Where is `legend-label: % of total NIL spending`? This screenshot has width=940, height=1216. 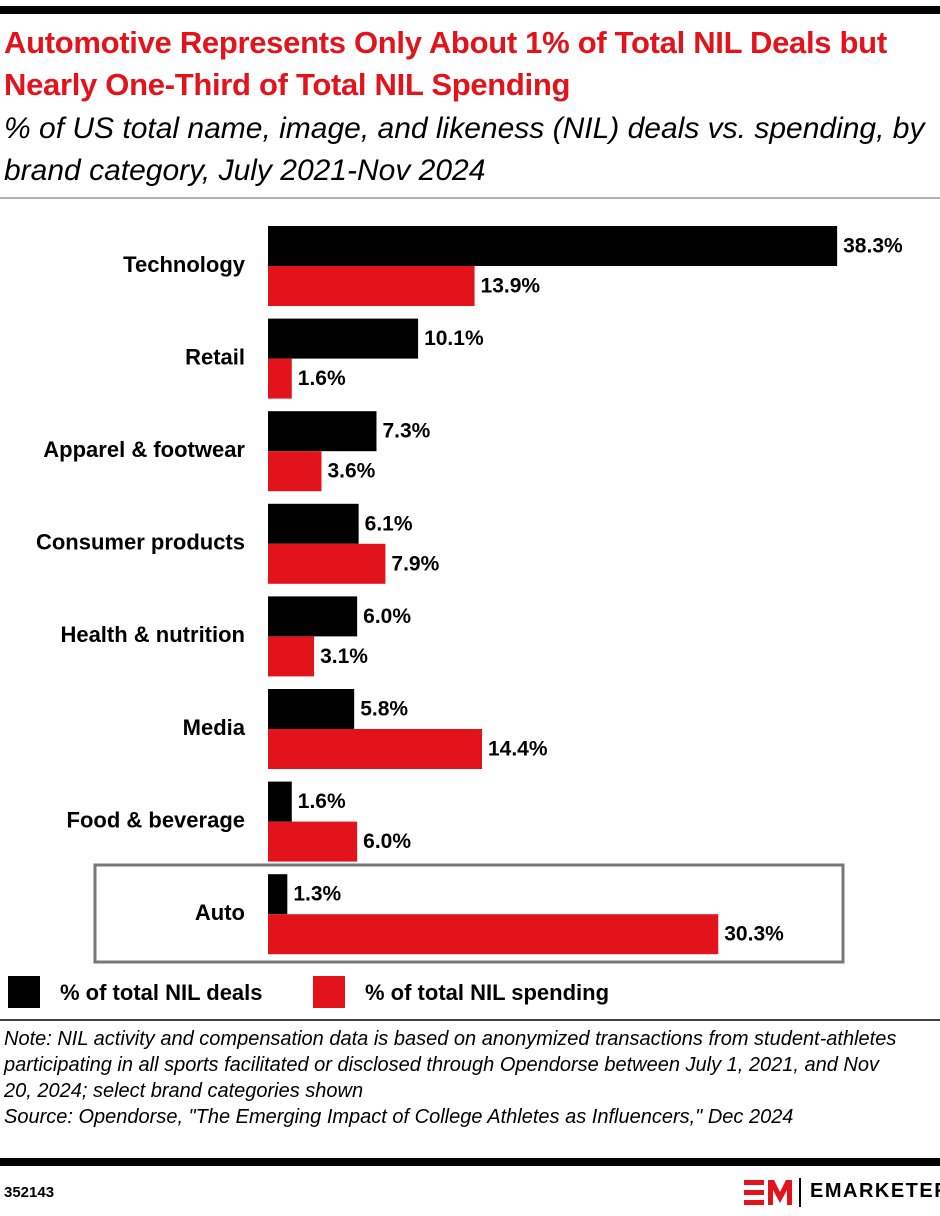
legend-label: % of total NIL spending is located at coordinates (487, 992).